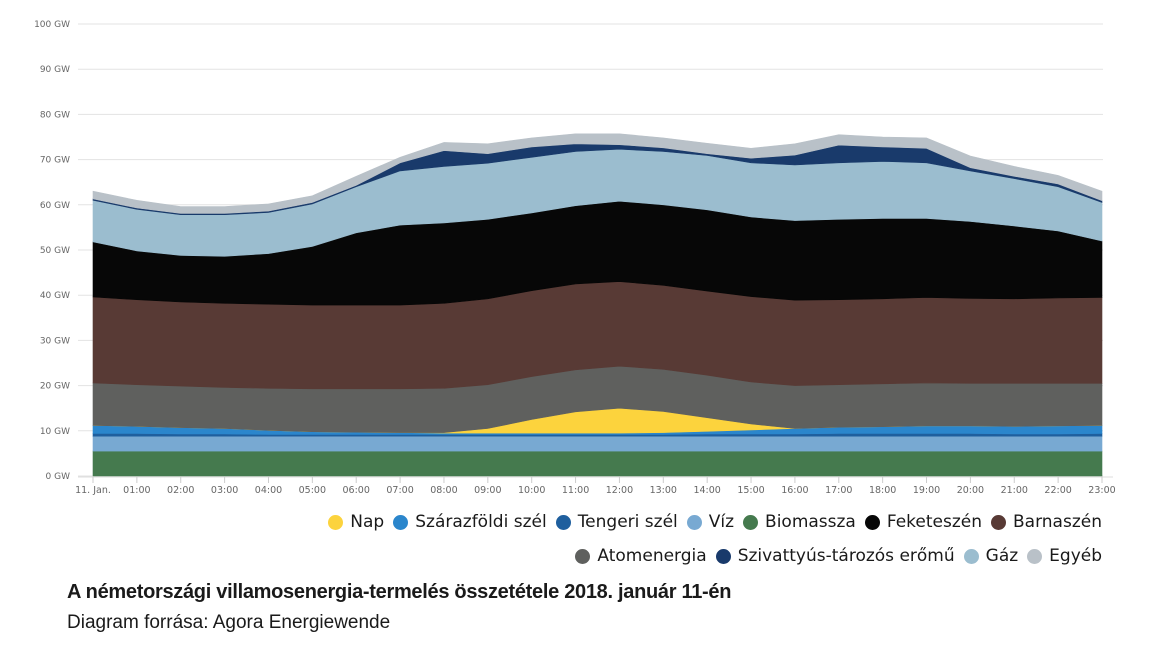 Image resolution: width=1160 pixels, height=650 pixels. I want to click on legend-item-biomassza: Biomassza, so click(799, 522).